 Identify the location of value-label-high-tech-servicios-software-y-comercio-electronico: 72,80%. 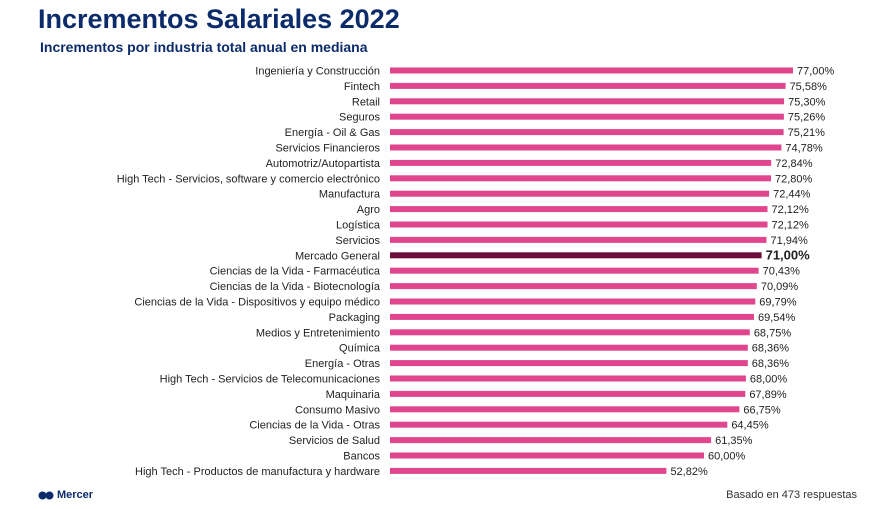
(794, 179).